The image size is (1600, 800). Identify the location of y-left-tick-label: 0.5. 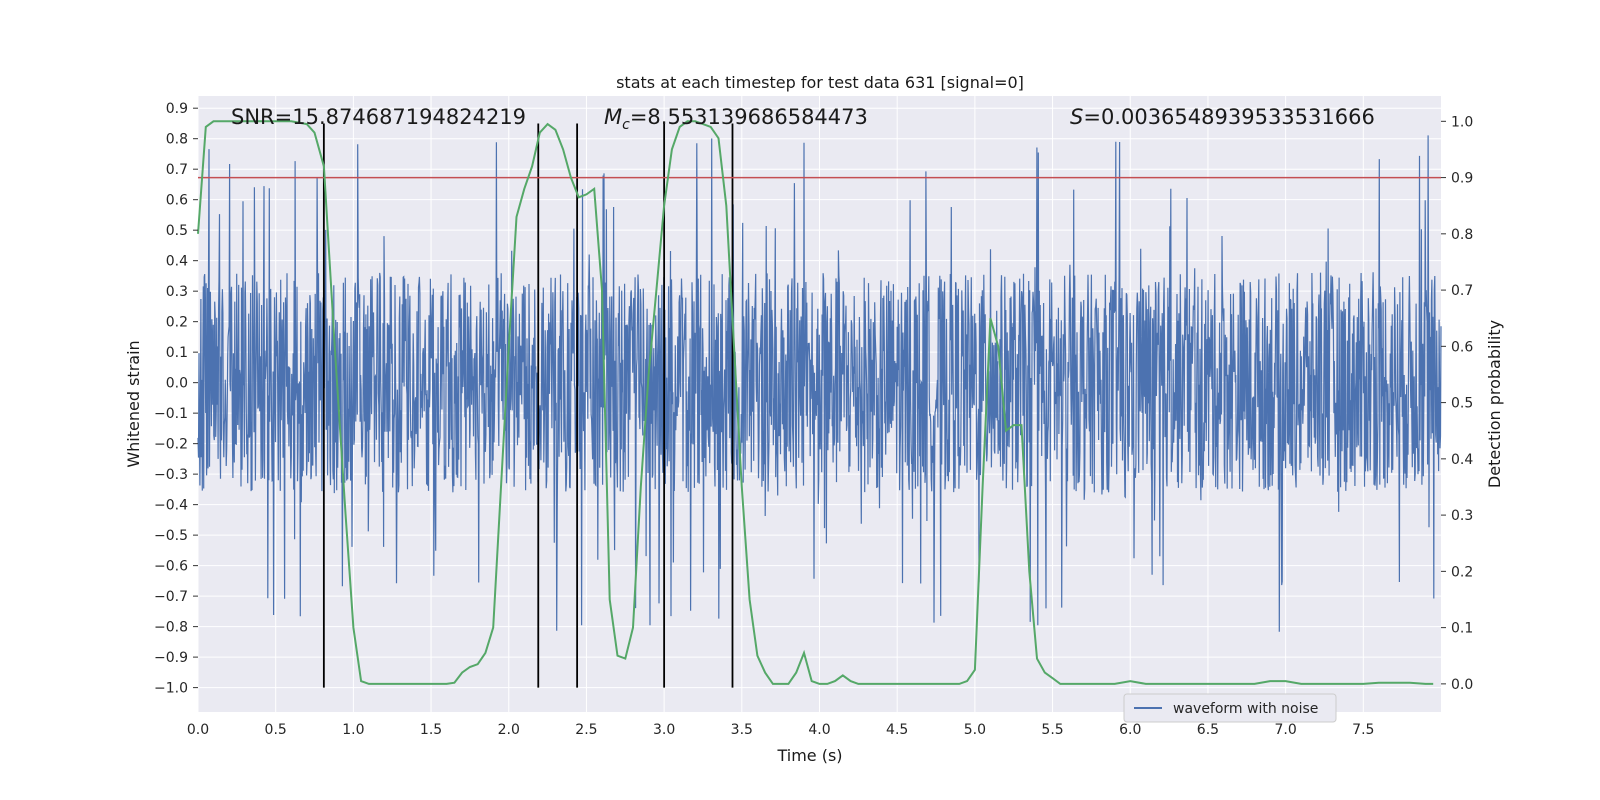
(177, 231).